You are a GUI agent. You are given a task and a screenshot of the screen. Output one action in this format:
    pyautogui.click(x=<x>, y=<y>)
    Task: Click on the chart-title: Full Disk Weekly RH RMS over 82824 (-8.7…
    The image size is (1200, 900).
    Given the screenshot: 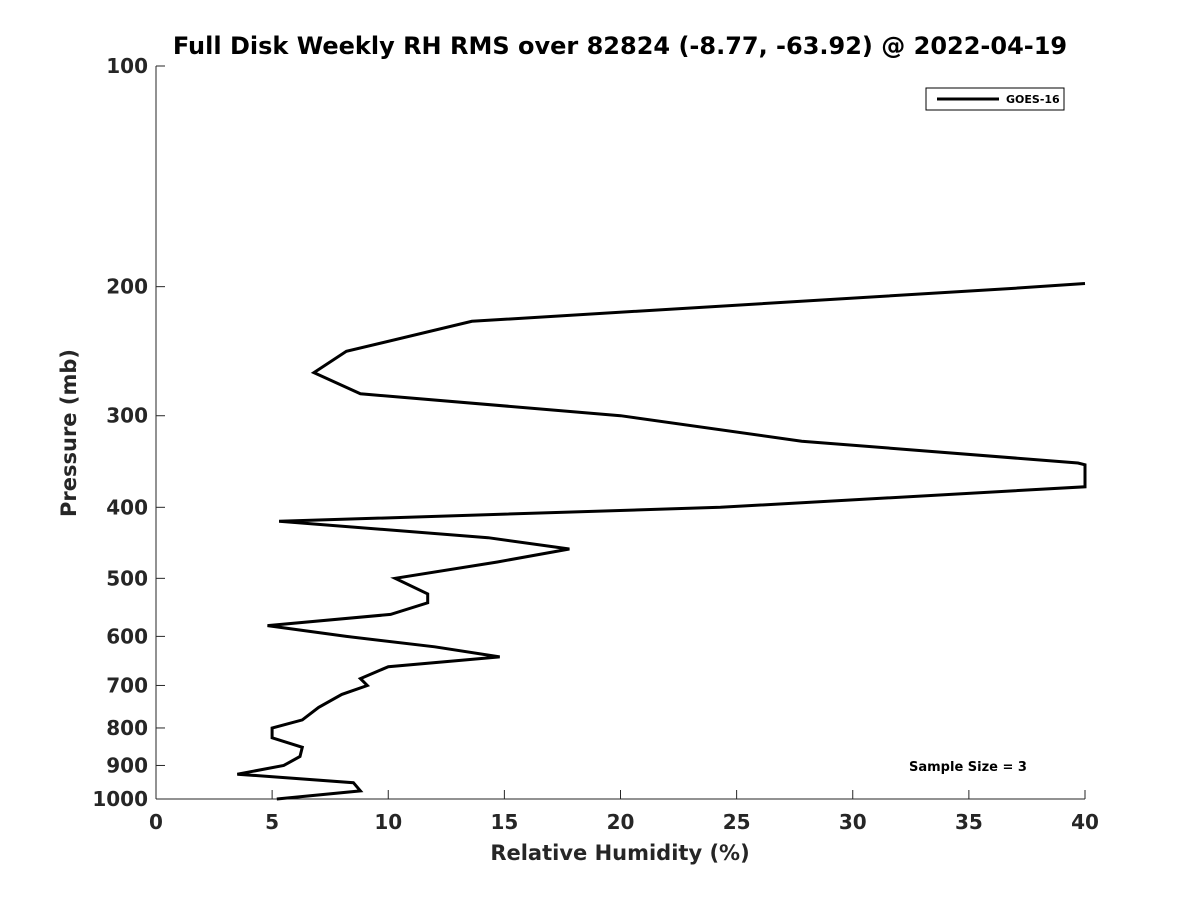 What is the action you would take?
    pyautogui.click(x=620, y=46)
    